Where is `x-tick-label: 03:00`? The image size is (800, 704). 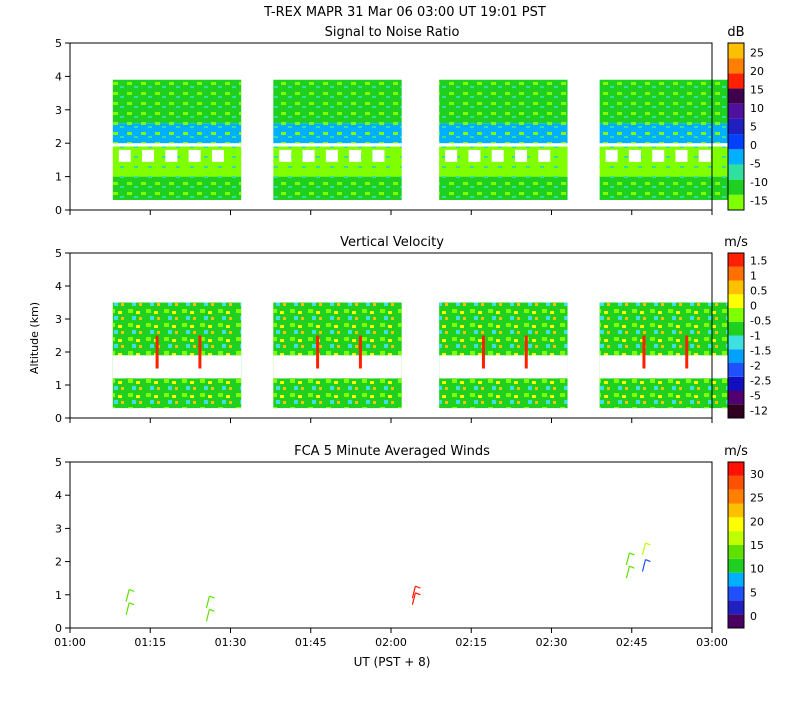 x-tick-label: 03:00 is located at coordinates (712, 642).